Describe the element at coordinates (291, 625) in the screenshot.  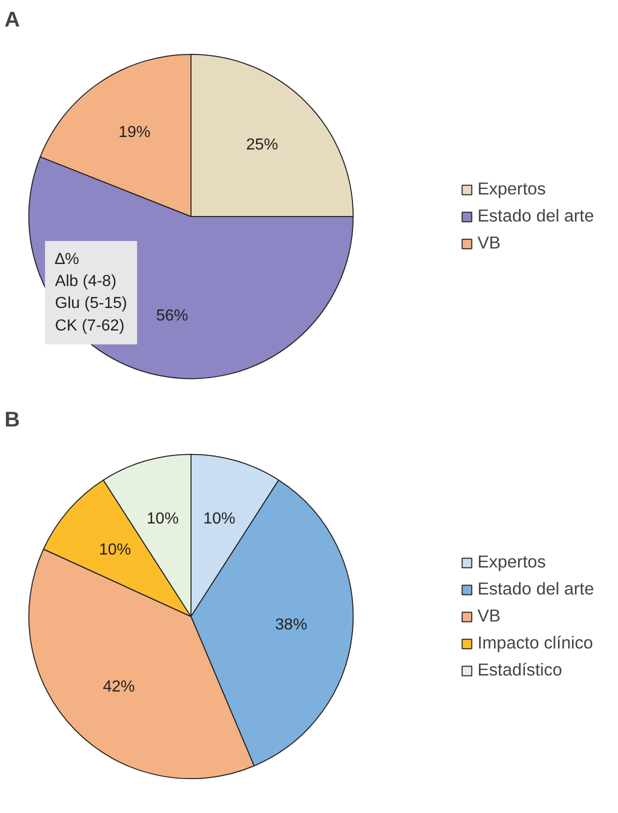
I see `data-label: 38%` at that location.